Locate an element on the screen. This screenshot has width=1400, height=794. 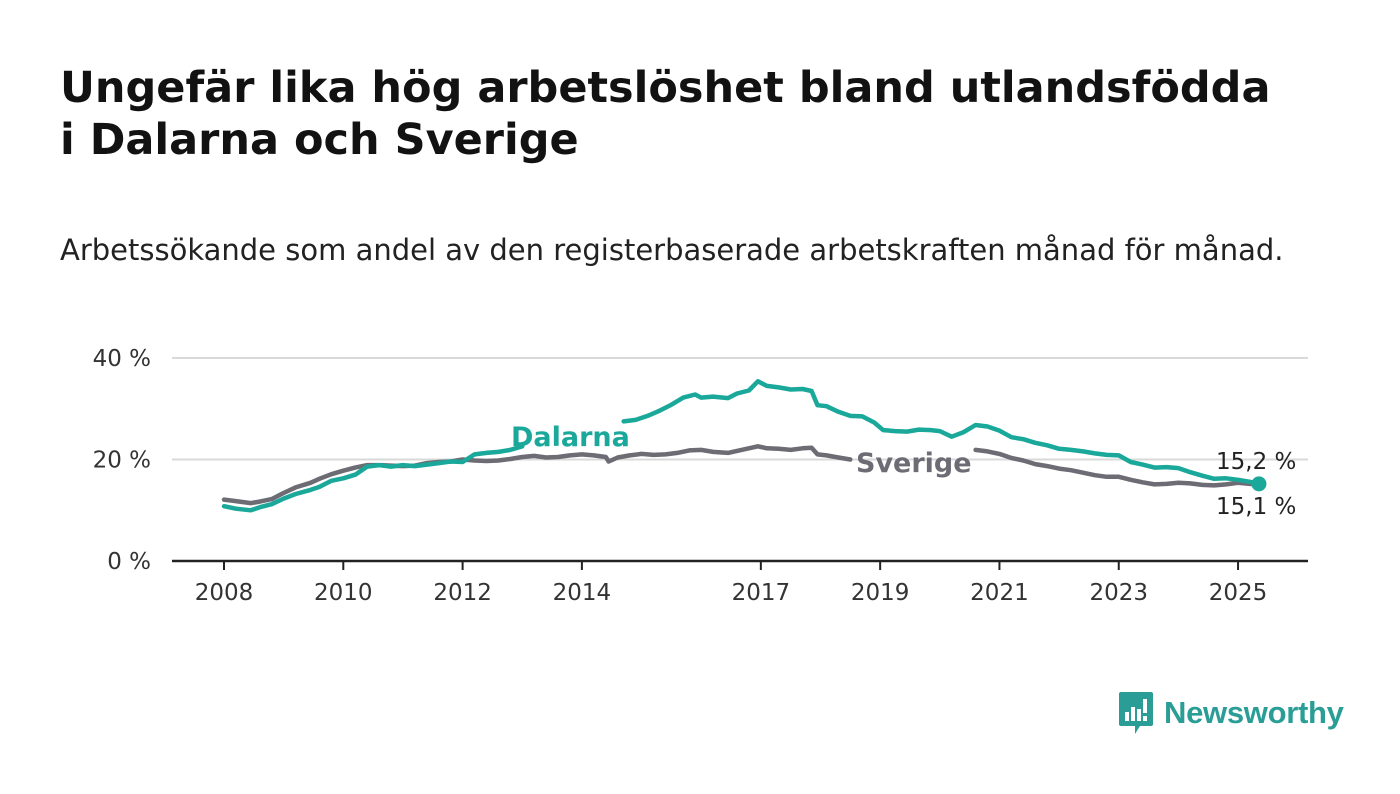
x-tick-label: 2019 is located at coordinates (880, 593).